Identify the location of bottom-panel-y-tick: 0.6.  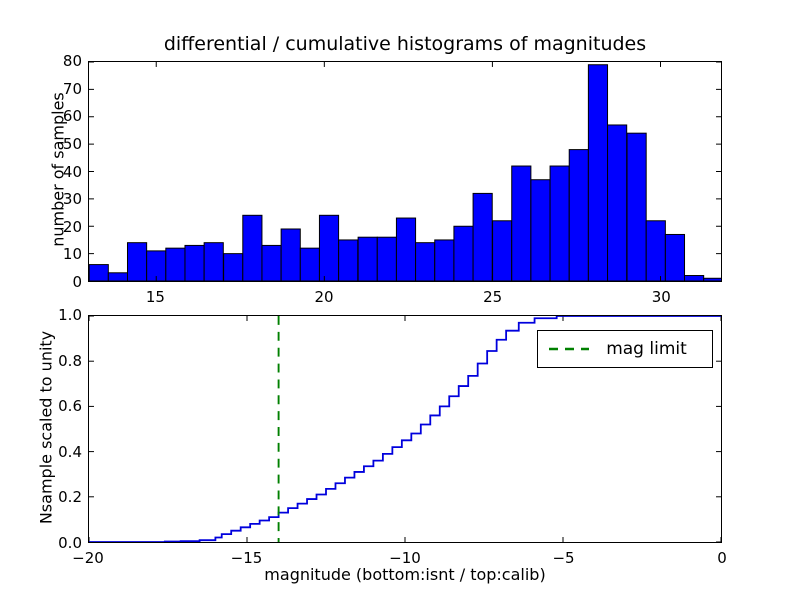
(70, 406).